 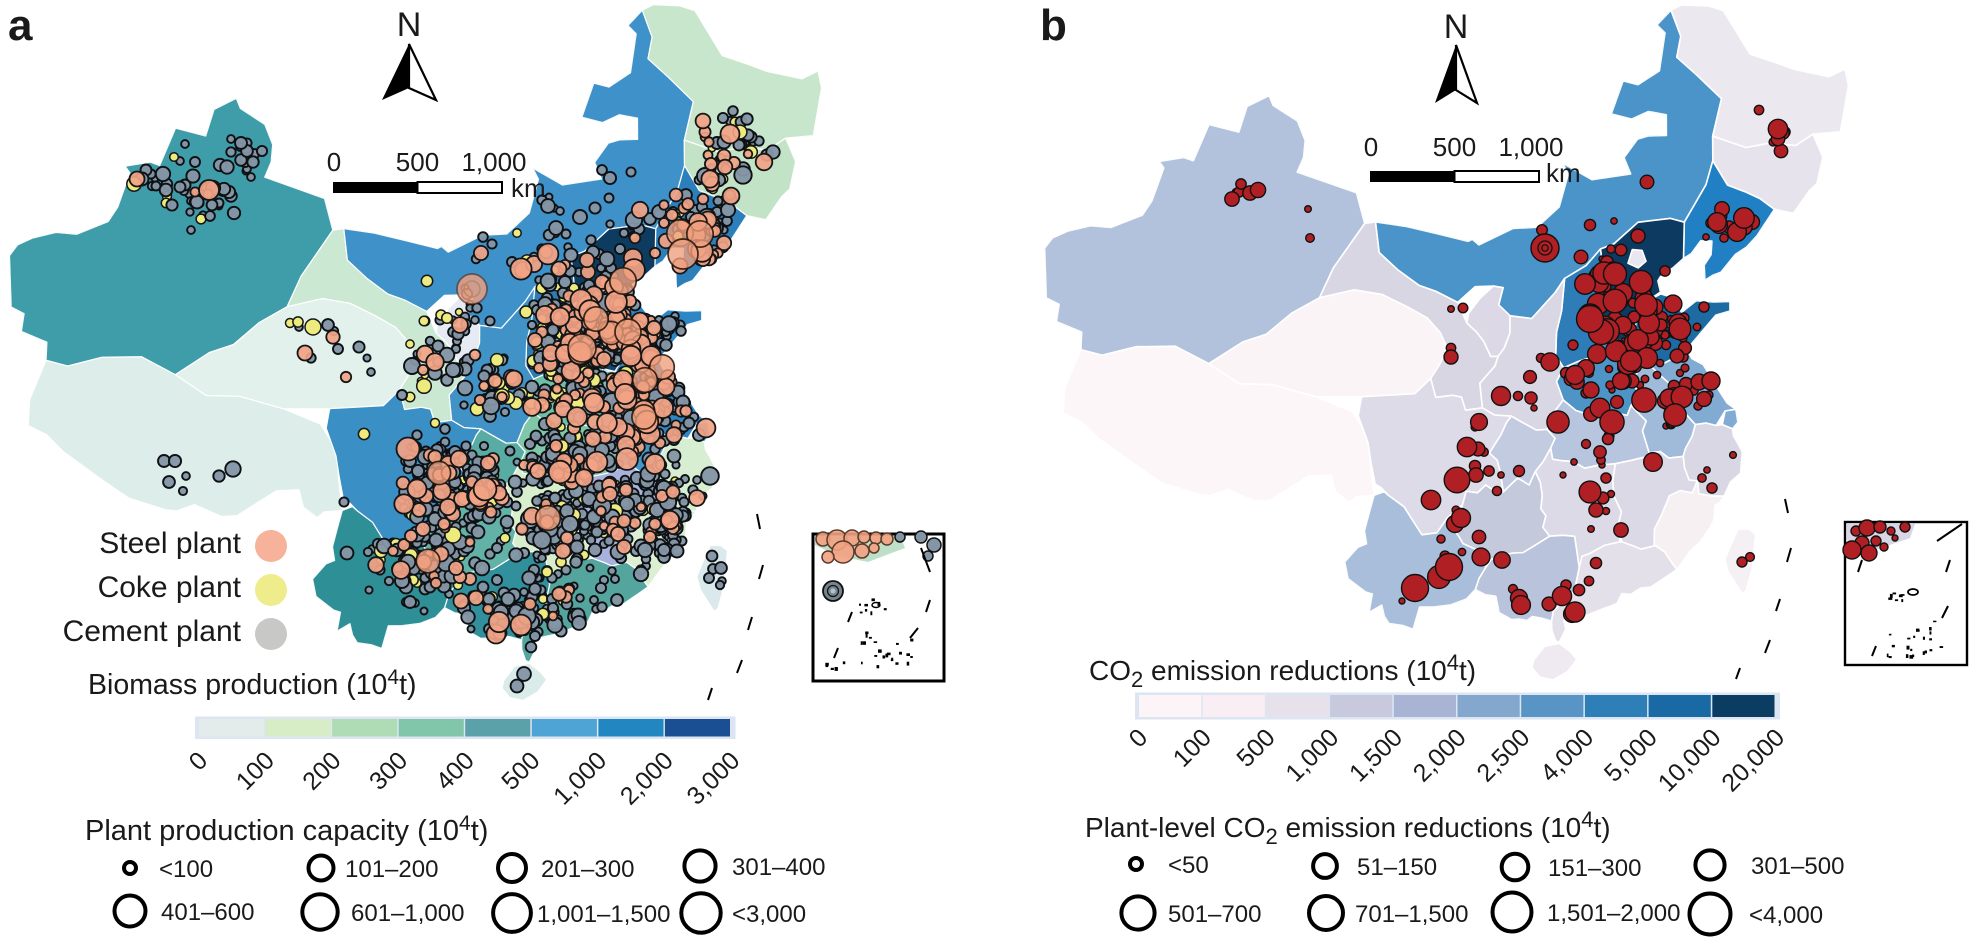 What do you see at coordinates (769, 914) in the screenshot?
I see `svg-text: <3,000` at bounding box center [769, 914].